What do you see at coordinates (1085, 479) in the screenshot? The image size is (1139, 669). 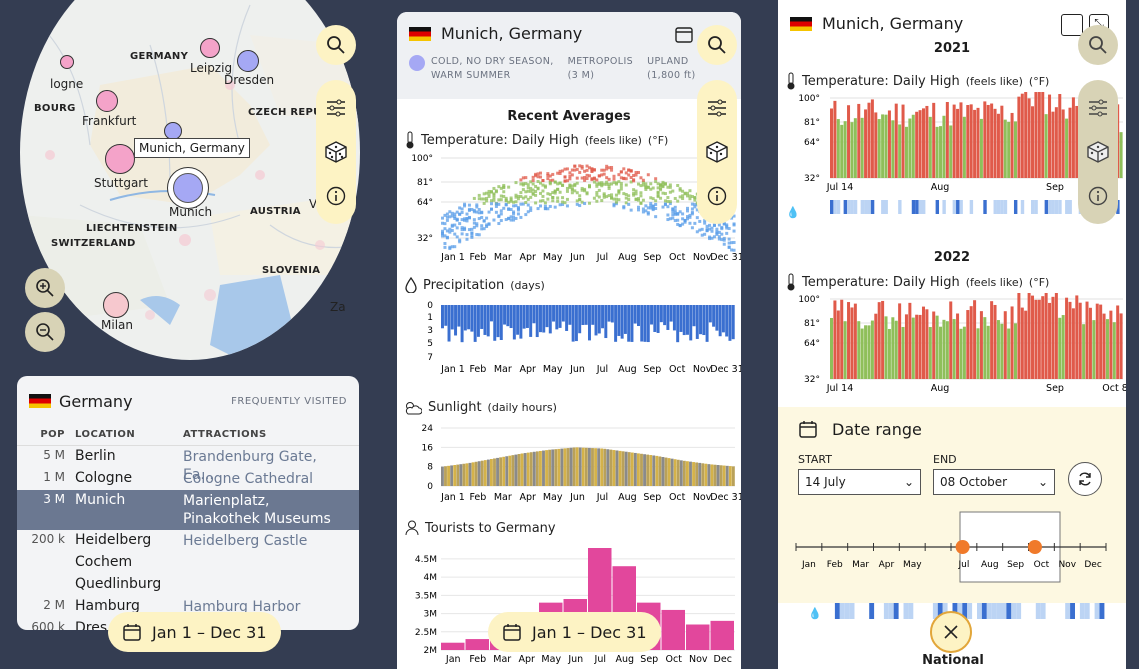 I see `reset-button` at bounding box center [1085, 479].